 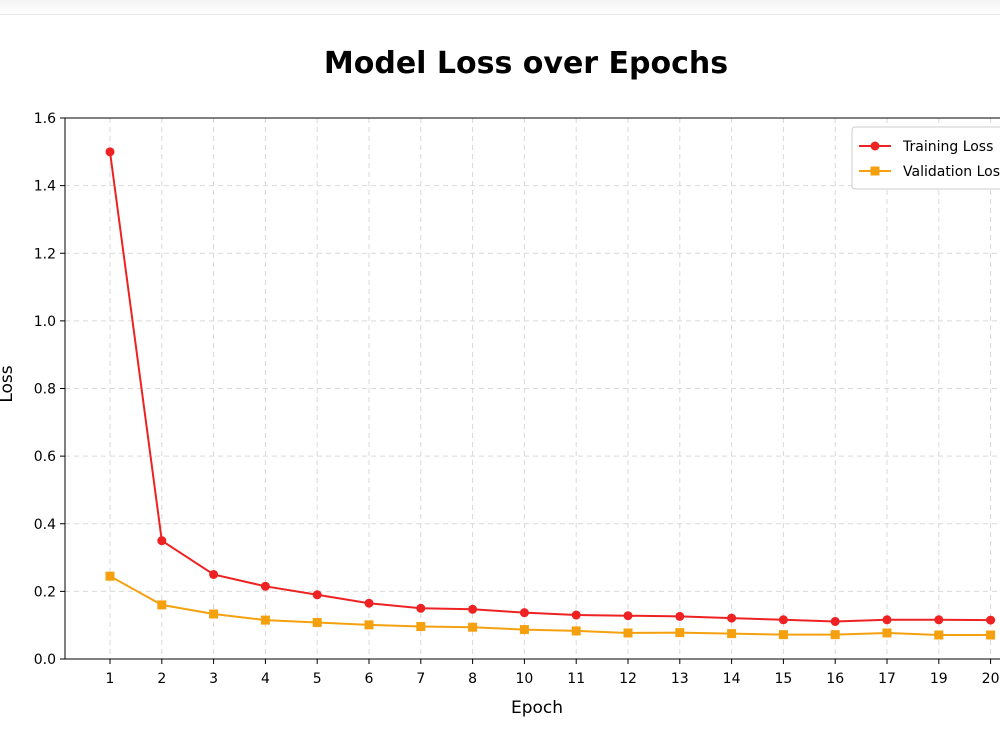 I want to click on x-tick-label: 17, so click(x=887, y=679).